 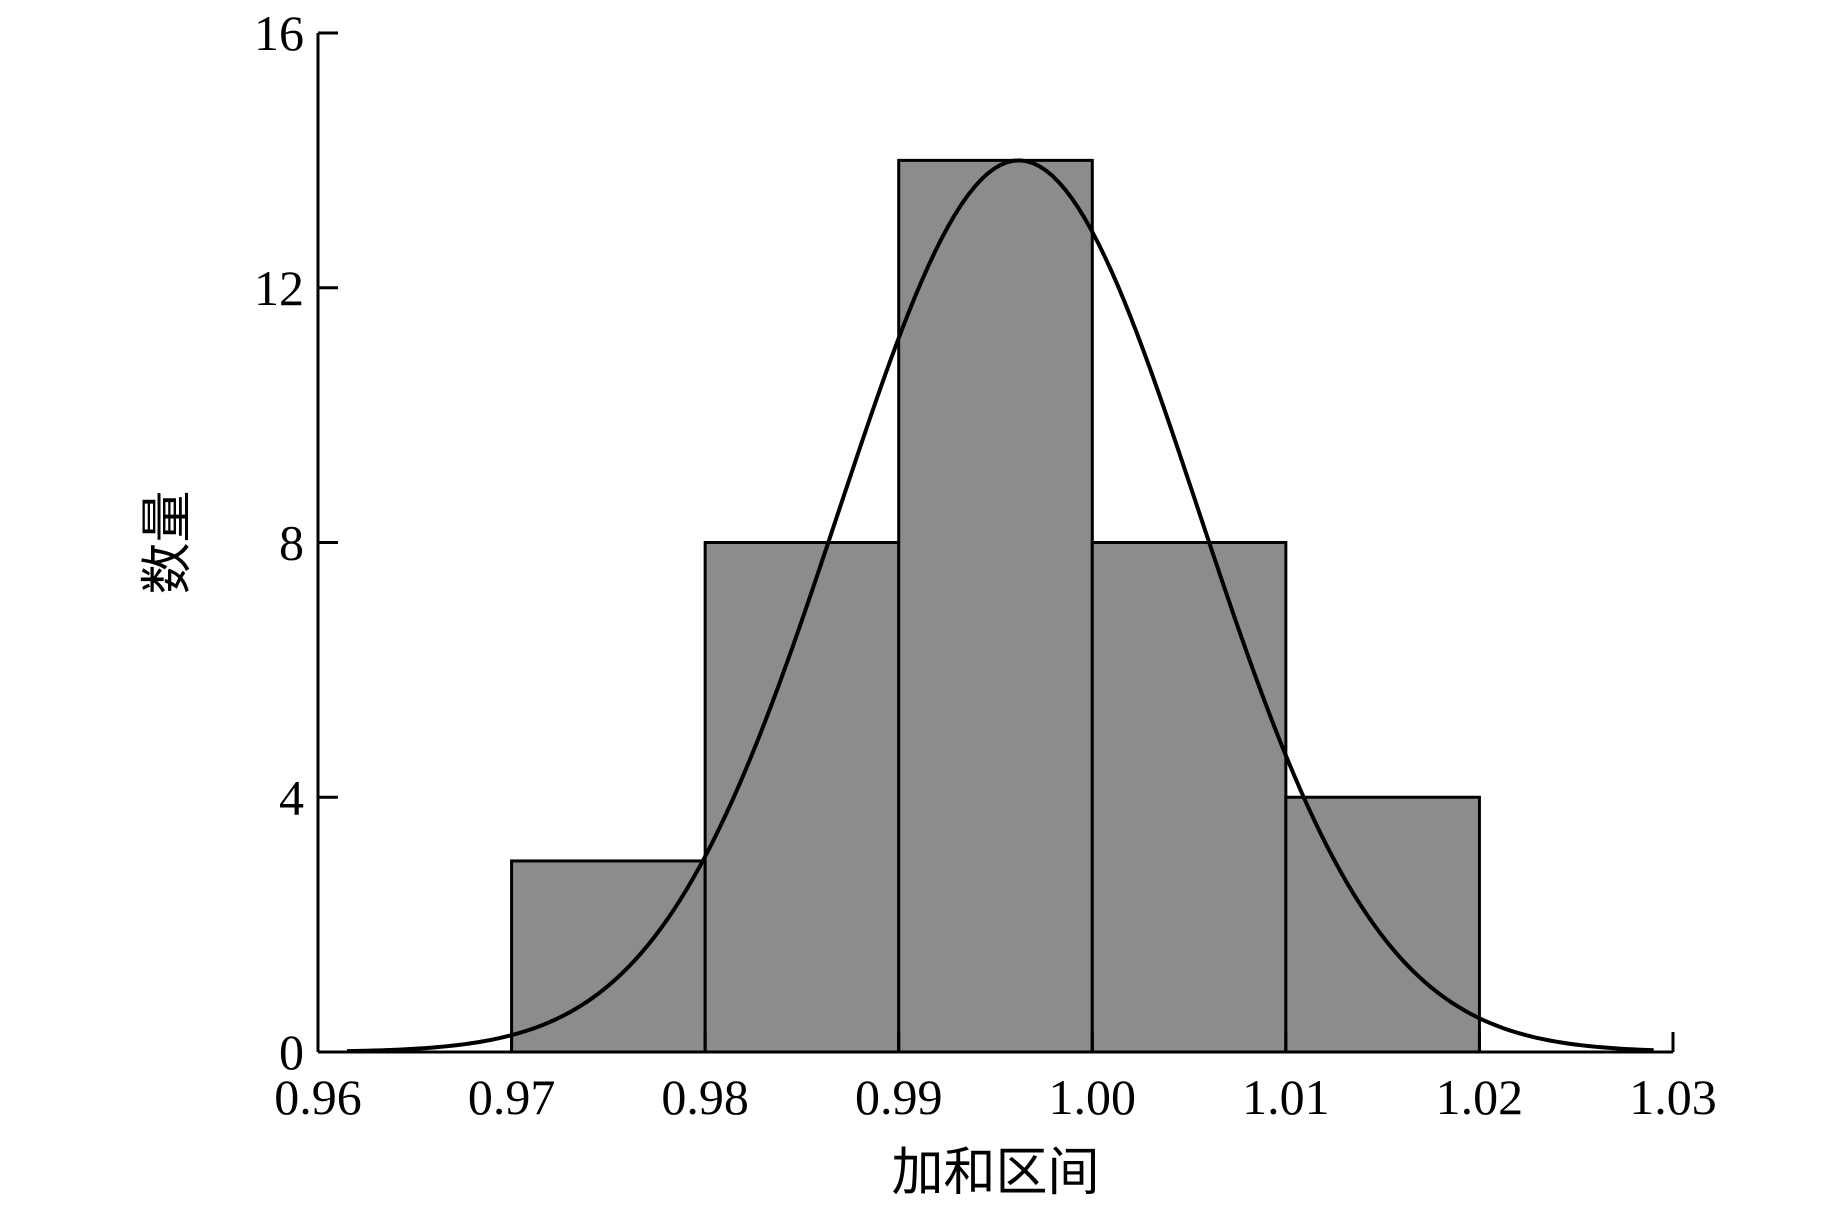 I want to click on y-ticks-group: 0 4 8 12 16, so click(x=296, y=542).